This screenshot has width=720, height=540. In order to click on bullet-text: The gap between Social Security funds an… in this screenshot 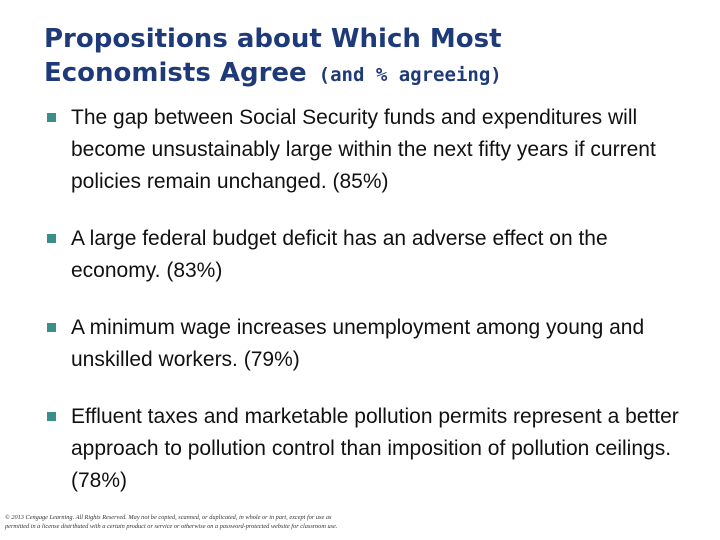, I will do `click(363, 149)`.